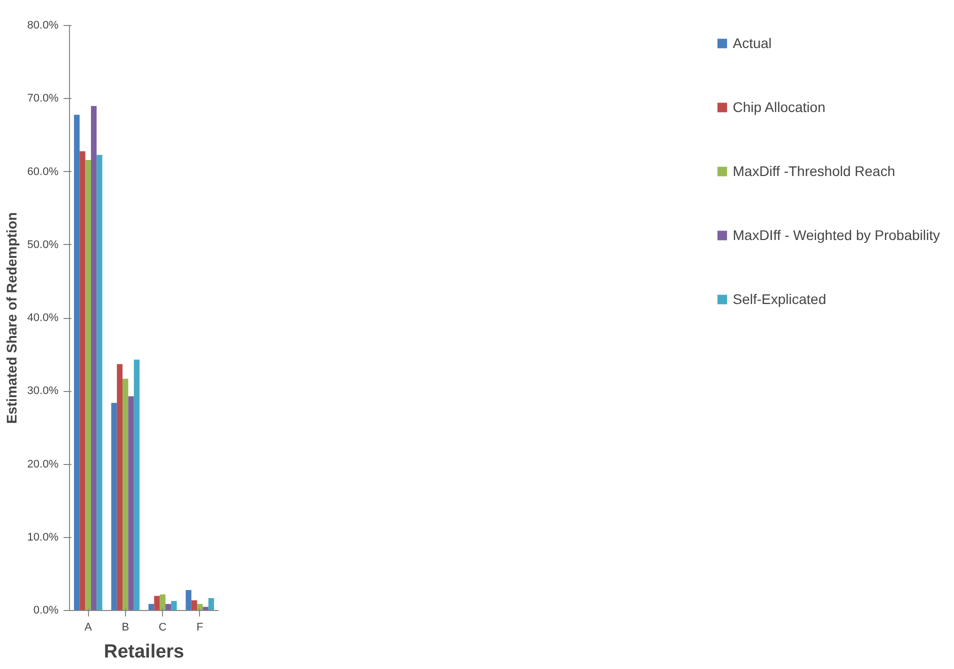  What do you see at coordinates (43, 391) in the screenshot?
I see `y-tick-label: 30.0%` at bounding box center [43, 391].